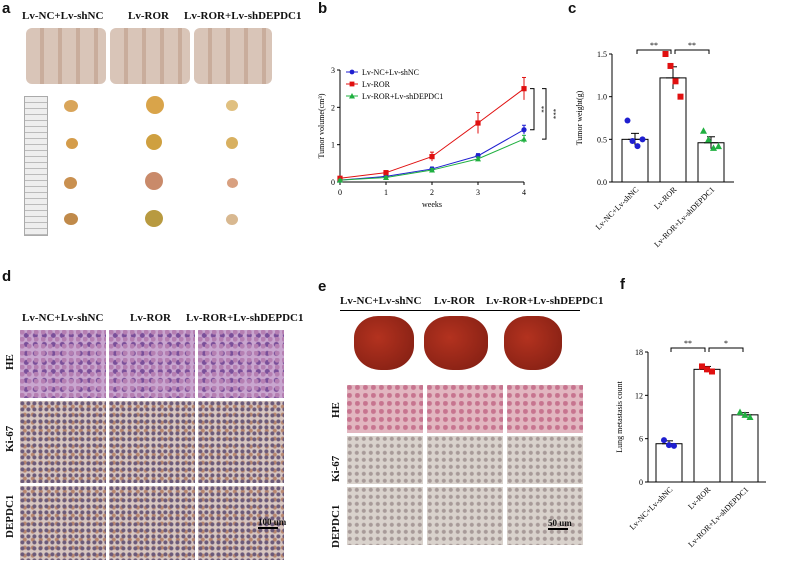  I want to click on panel-letter-b: b, so click(323, 8).